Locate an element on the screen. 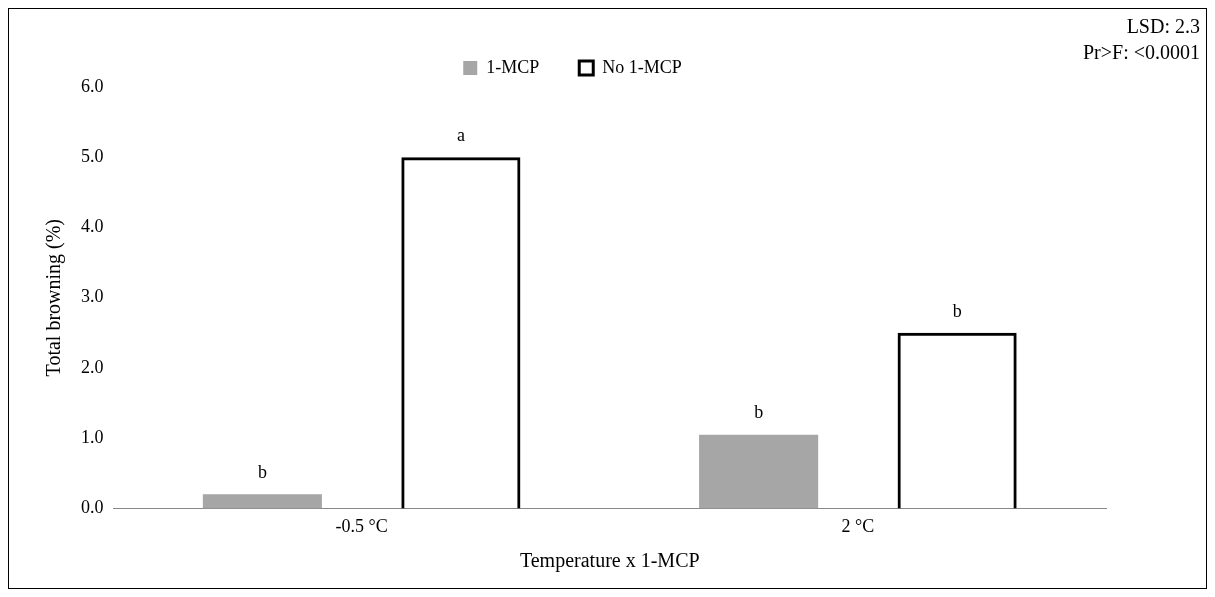 This screenshot has width=1215, height=597. x-tick-label: -0.5 °C is located at coordinates (361, 525).